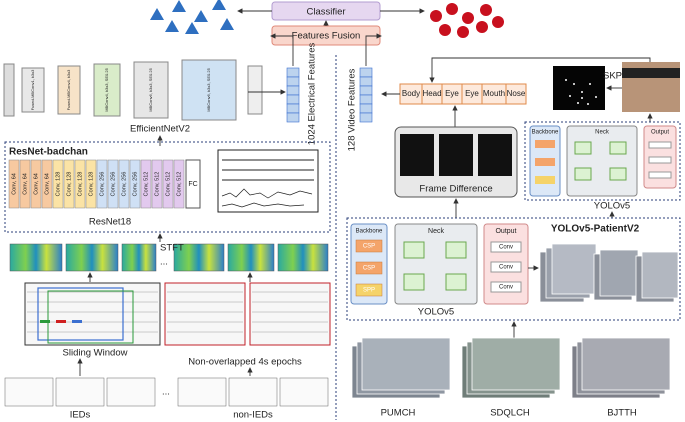 The height and width of the screenshot is (422, 685). Describe the element at coordinates (411, 93) in the screenshot. I see `part-label: Body` at that location.